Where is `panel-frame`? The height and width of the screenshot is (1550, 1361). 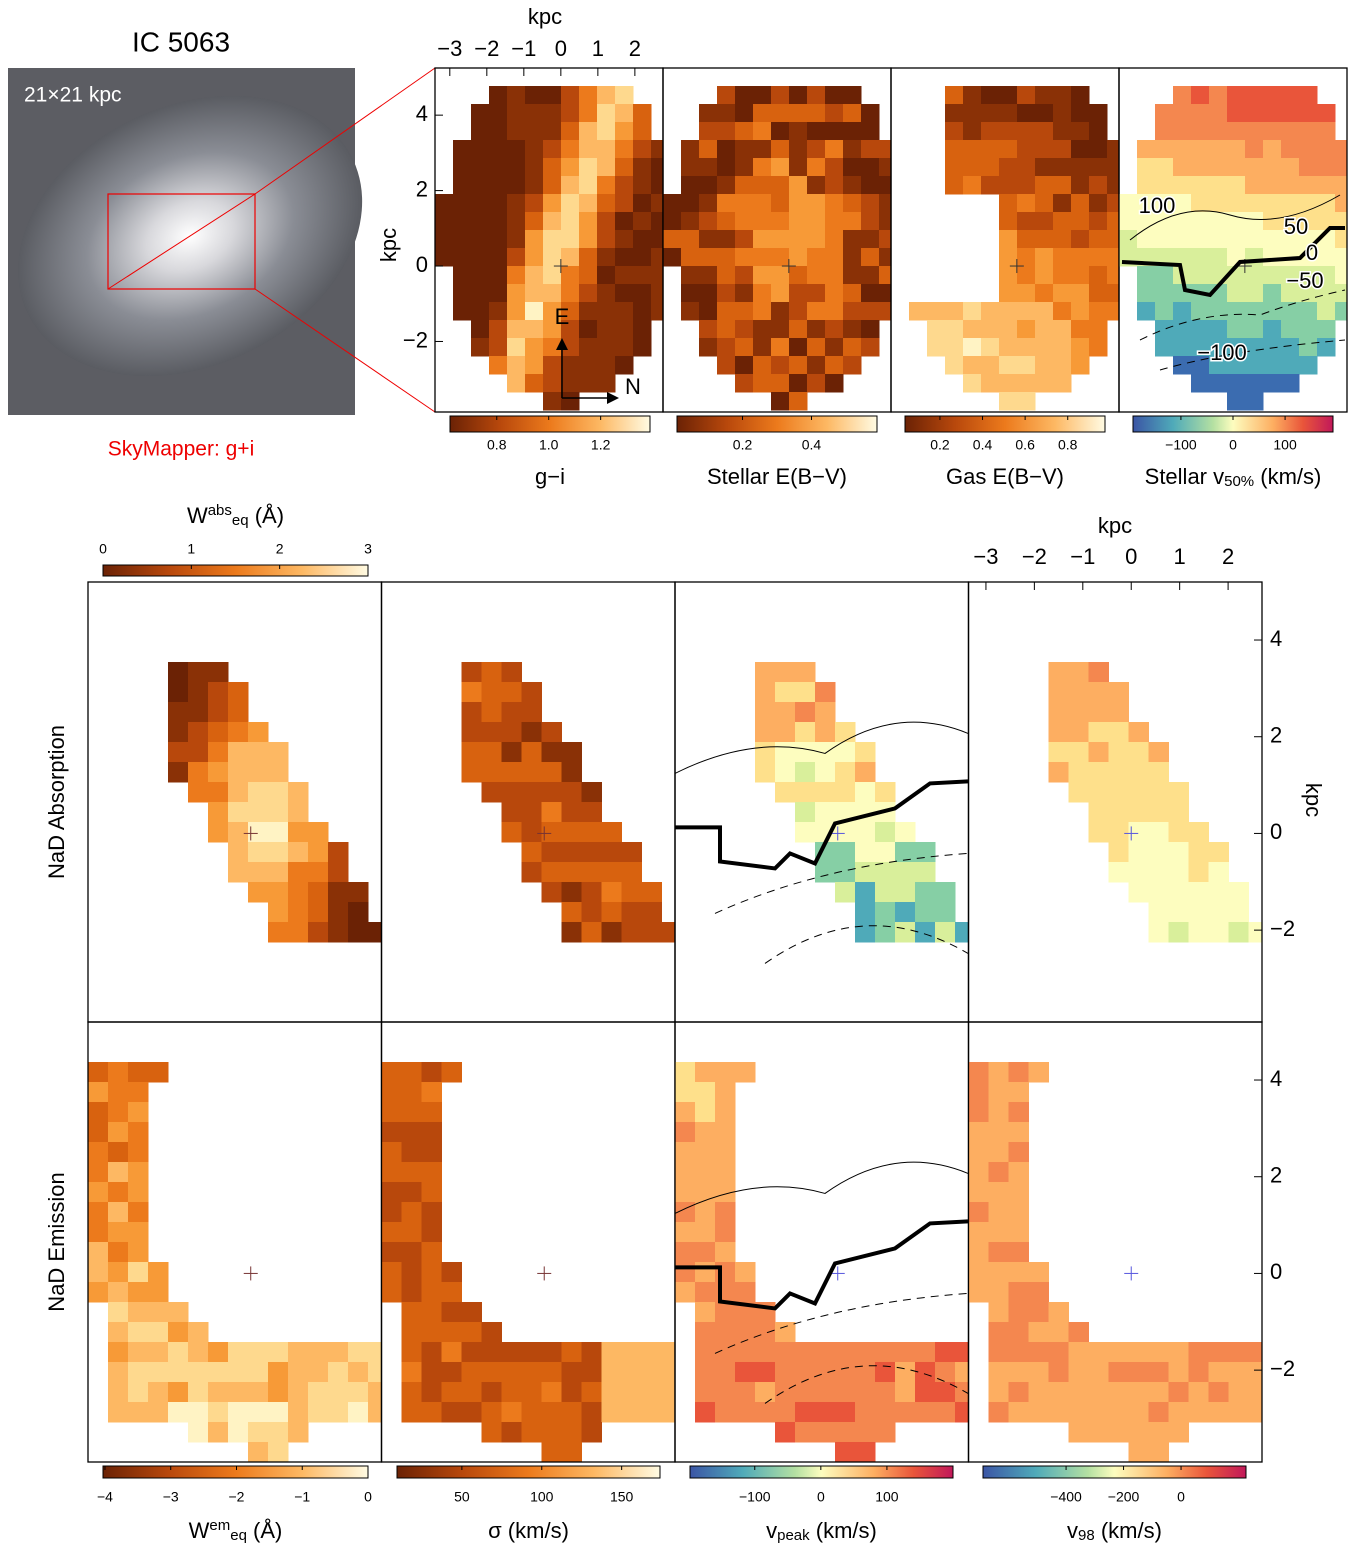
panel-frame is located at coordinates (1115, 1242).